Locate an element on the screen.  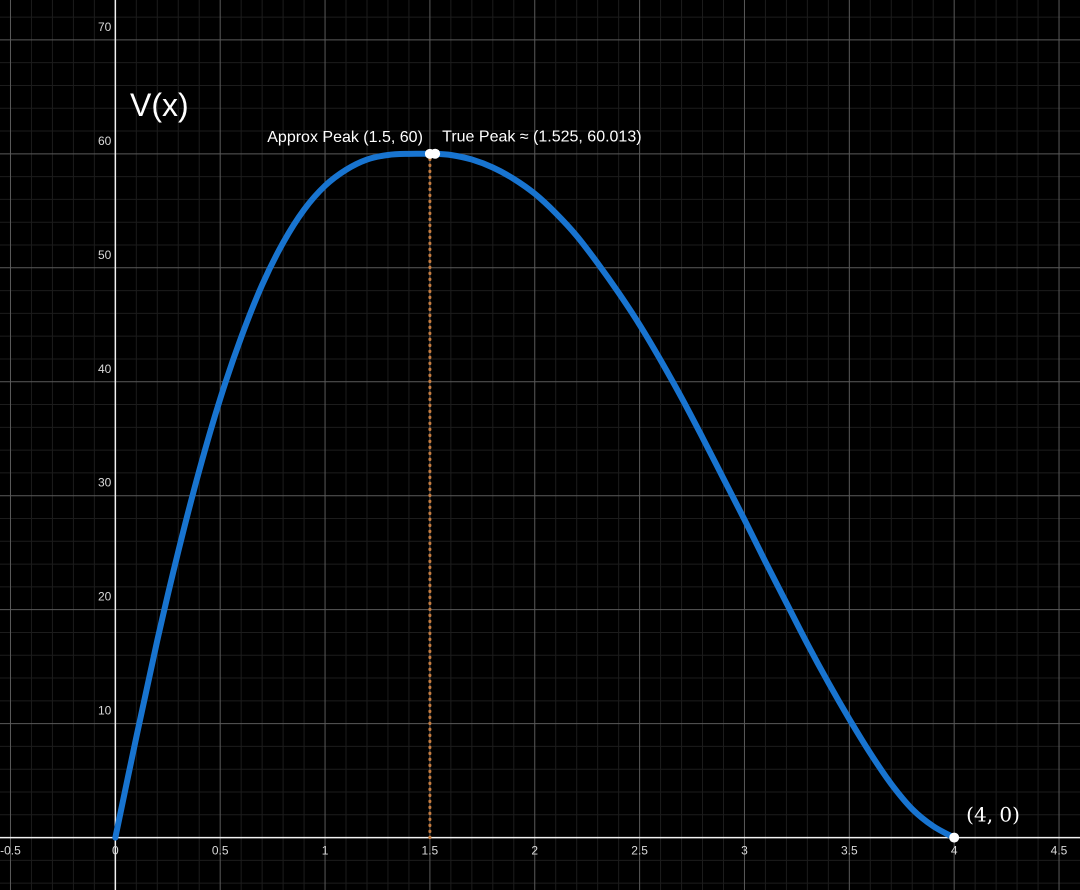
x-tick-label: 4.5 is located at coordinates (1059, 851).